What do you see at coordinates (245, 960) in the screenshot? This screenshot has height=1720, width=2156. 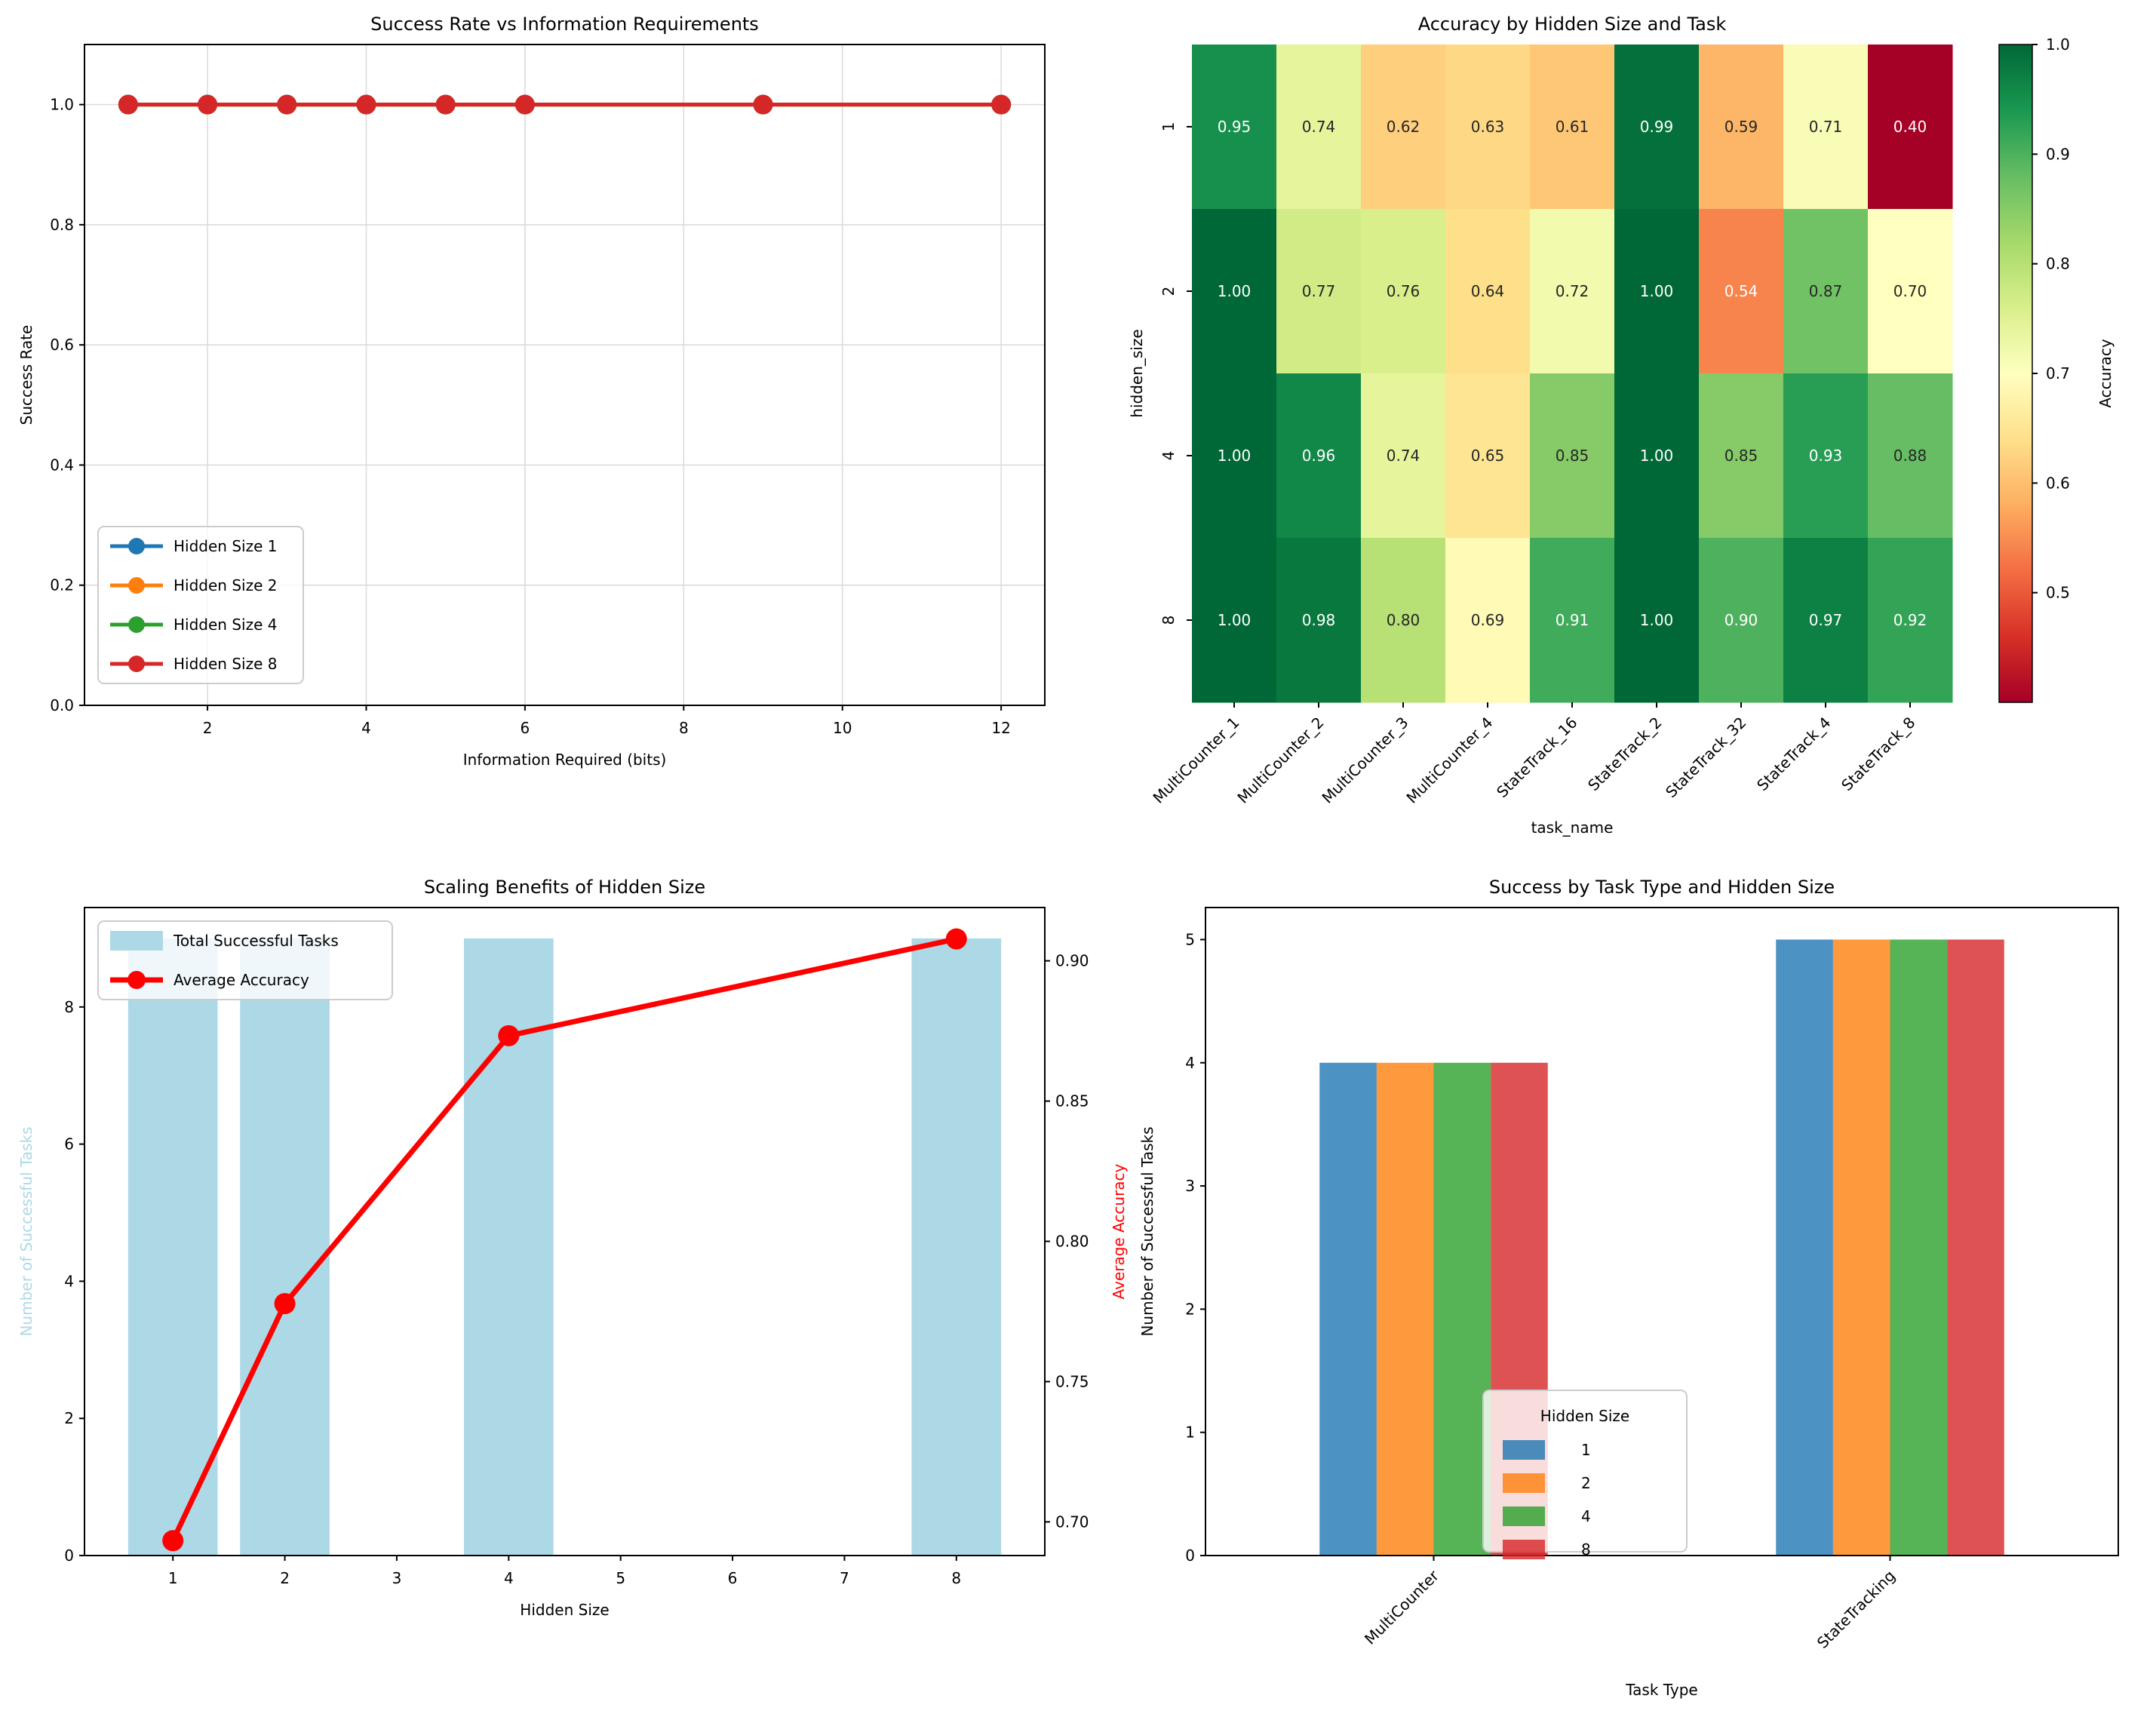 I see `legend: Total Successful Tasks Average Accuracy` at bounding box center [245, 960].